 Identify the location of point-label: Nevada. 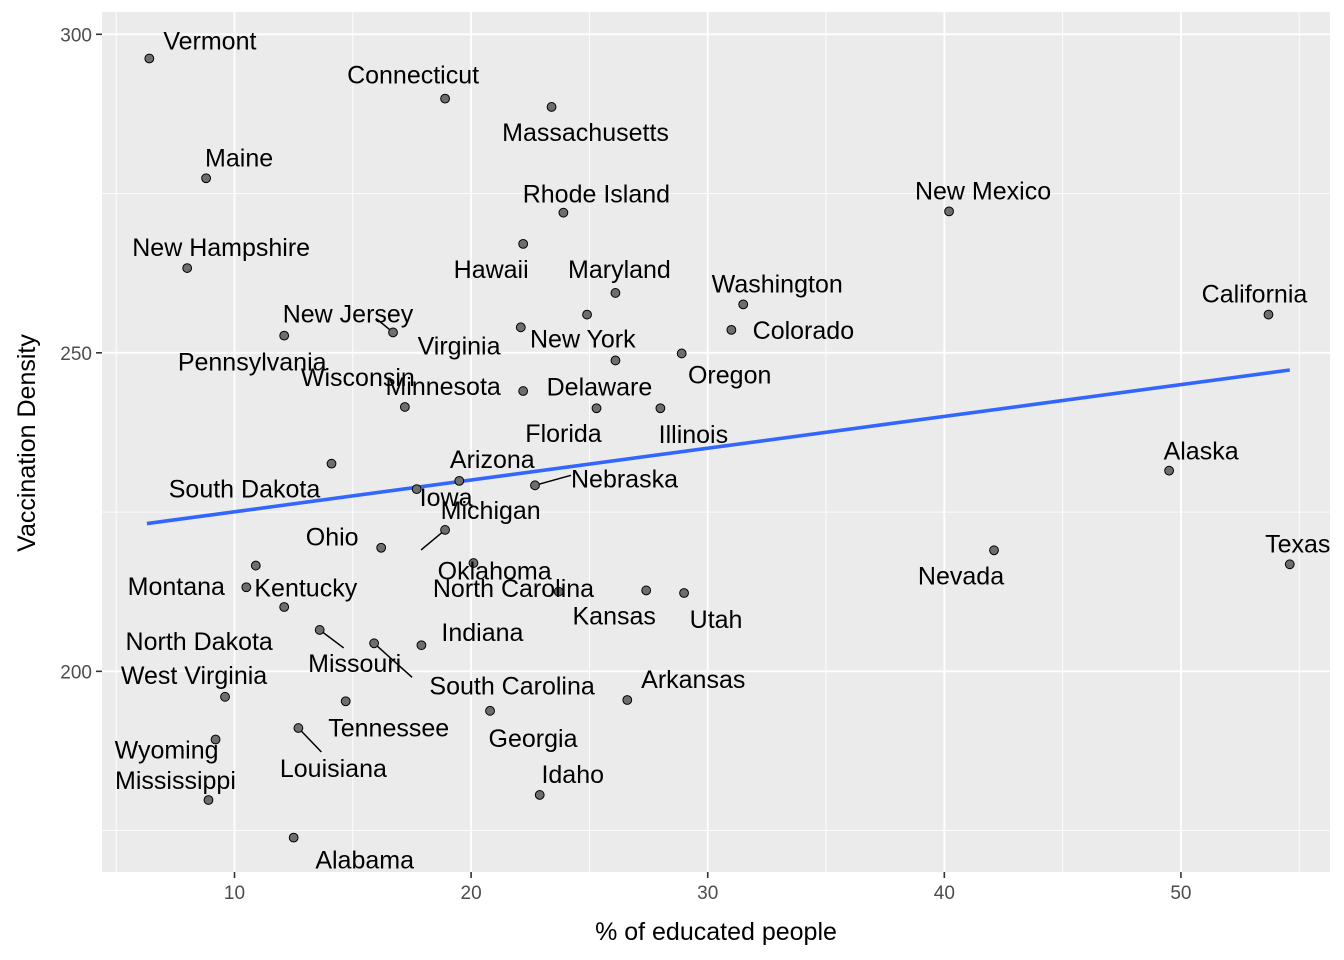
(961, 576).